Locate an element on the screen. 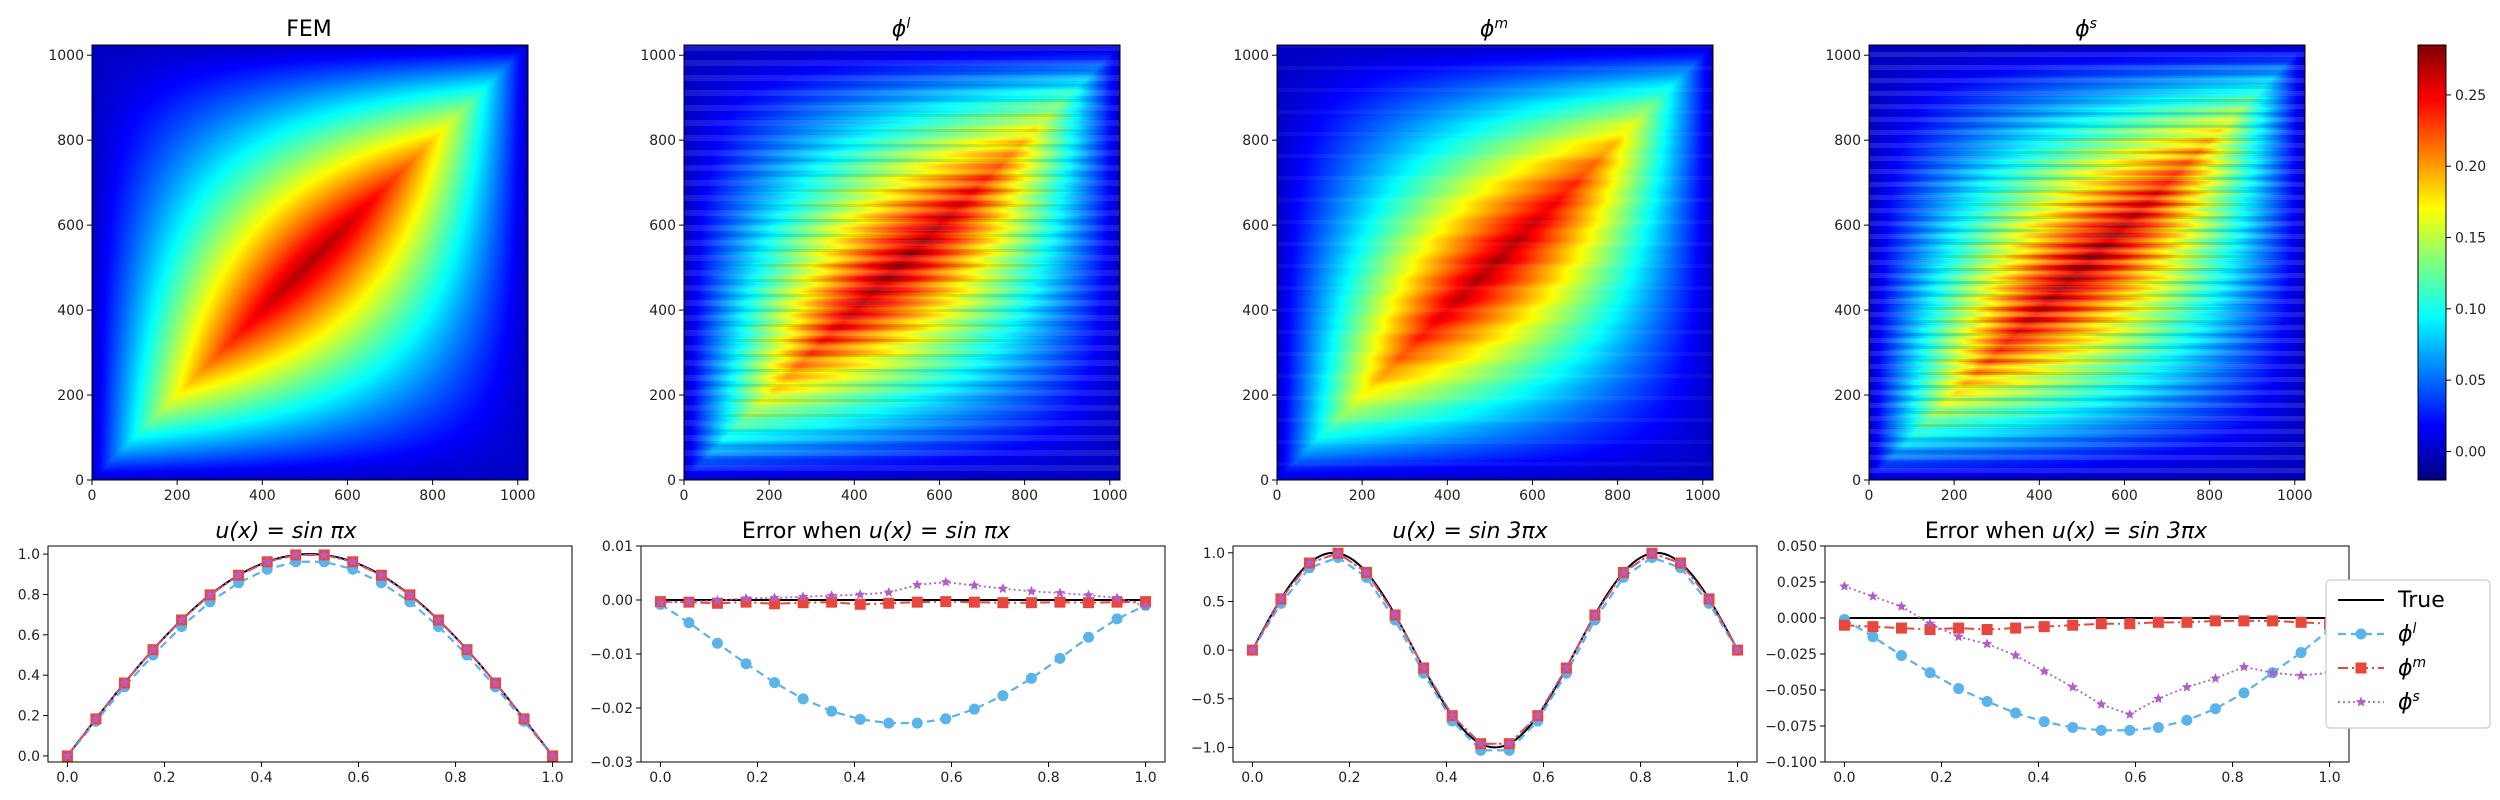  series-ϕs is located at coordinates (903, 593).